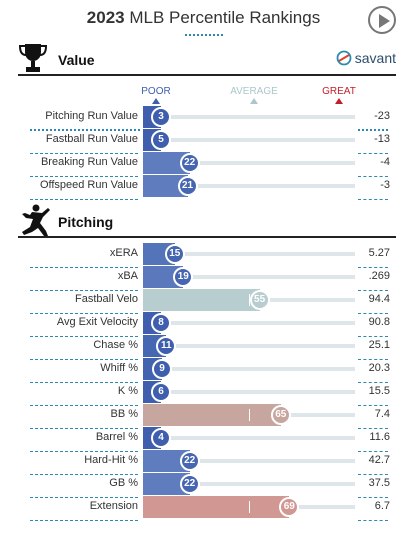  What do you see at coordinates (379, 322) in the screenshot?
I see `metric-value: 90.8` at bounding box center [379, 322].